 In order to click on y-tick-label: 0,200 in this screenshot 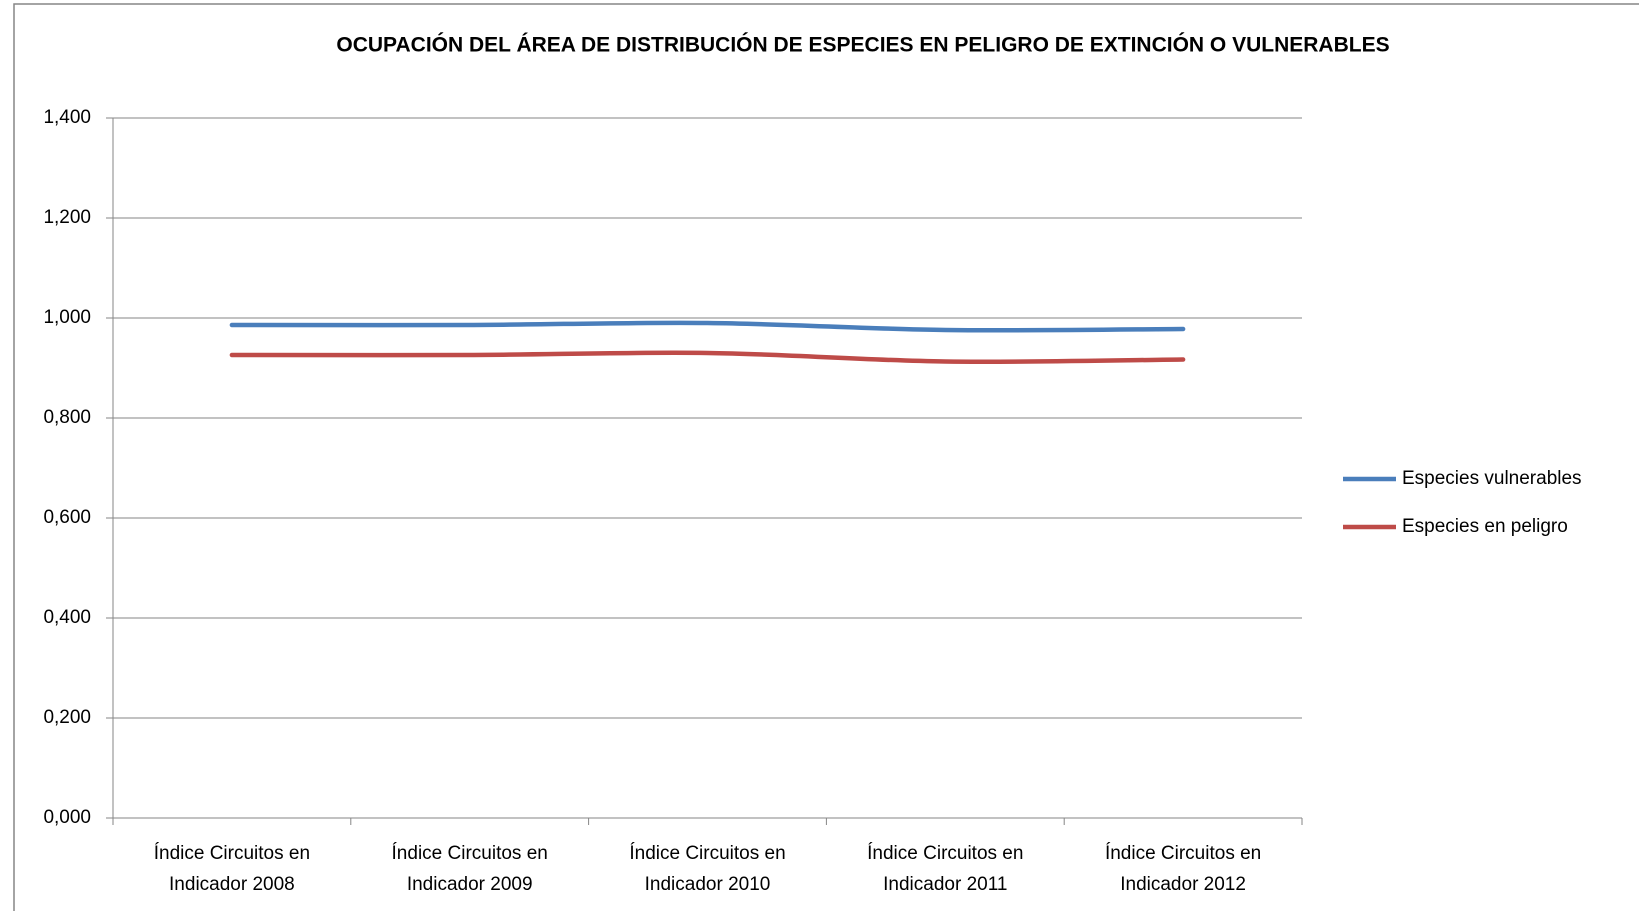, I will do `click(67, 717)`.